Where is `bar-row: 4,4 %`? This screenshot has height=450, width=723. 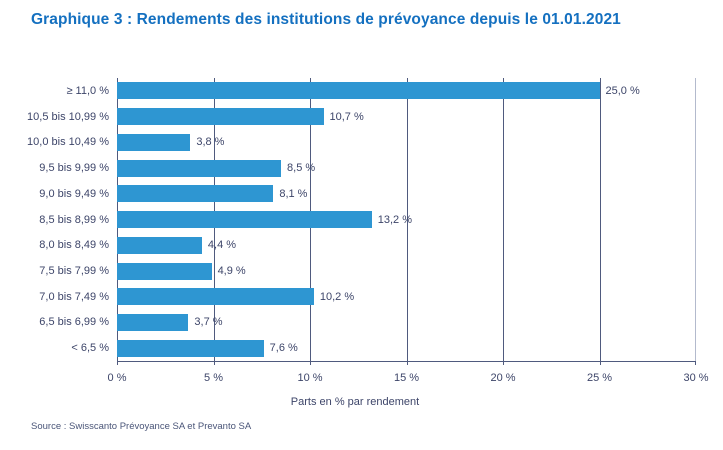
bar-row: 4,4 % is located at coordinates (406, 245).